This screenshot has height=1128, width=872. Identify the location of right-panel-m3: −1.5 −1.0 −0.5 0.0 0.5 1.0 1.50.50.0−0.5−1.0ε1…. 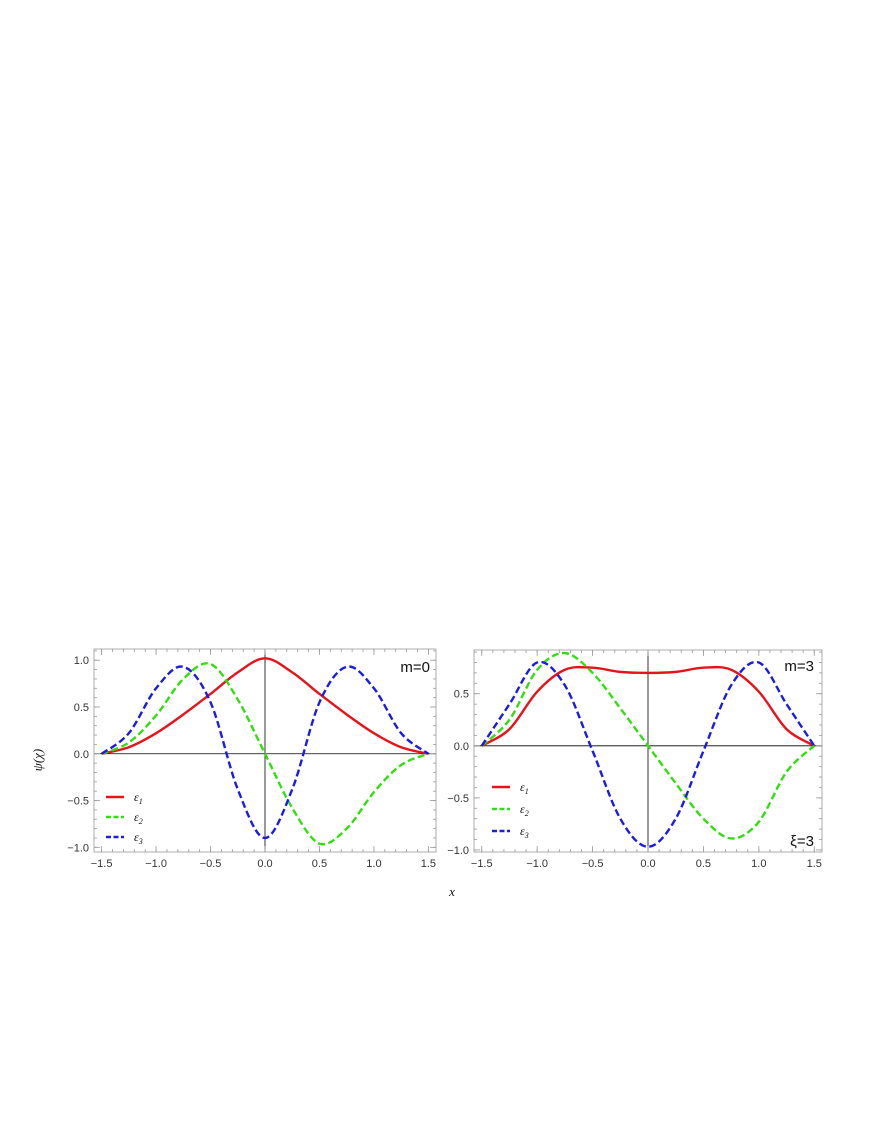
(635, 759).